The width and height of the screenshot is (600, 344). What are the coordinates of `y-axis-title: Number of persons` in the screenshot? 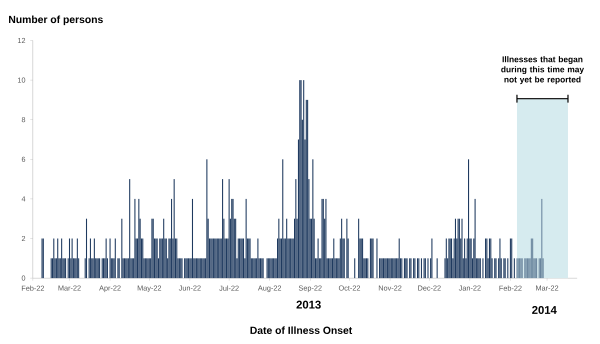 It's located at (56, 20).